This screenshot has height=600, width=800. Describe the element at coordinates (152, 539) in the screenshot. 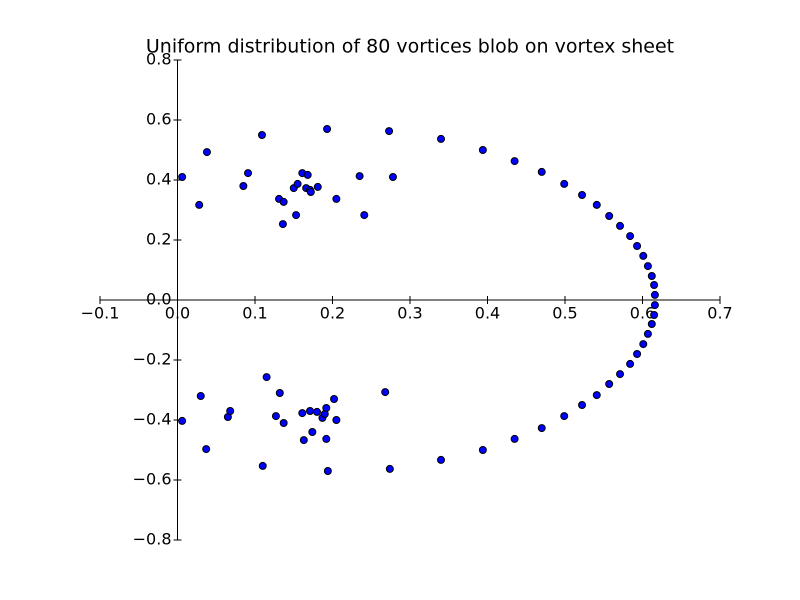

I see `y-tick-label: −0.8` at that location.